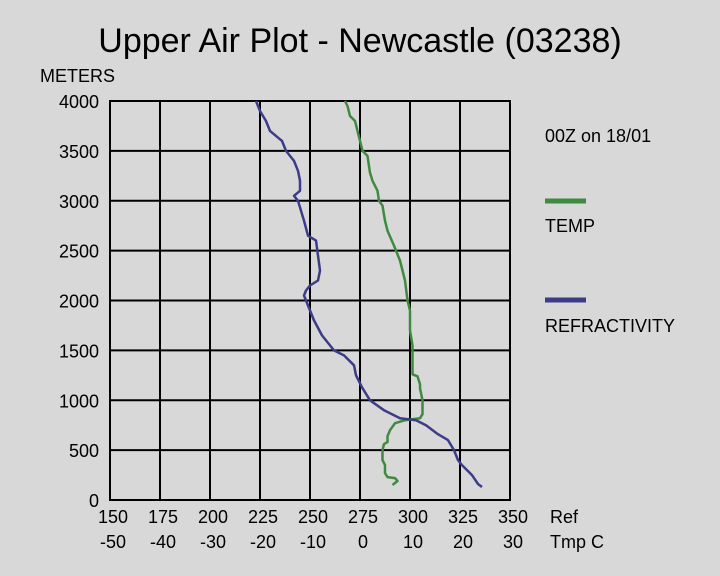 Image resolution: width=720 pixels, height=576 pixels. Describe the element at coordinates (513, 517) in the screenshot. I see `x-tick-label-ref: 350` at that location.